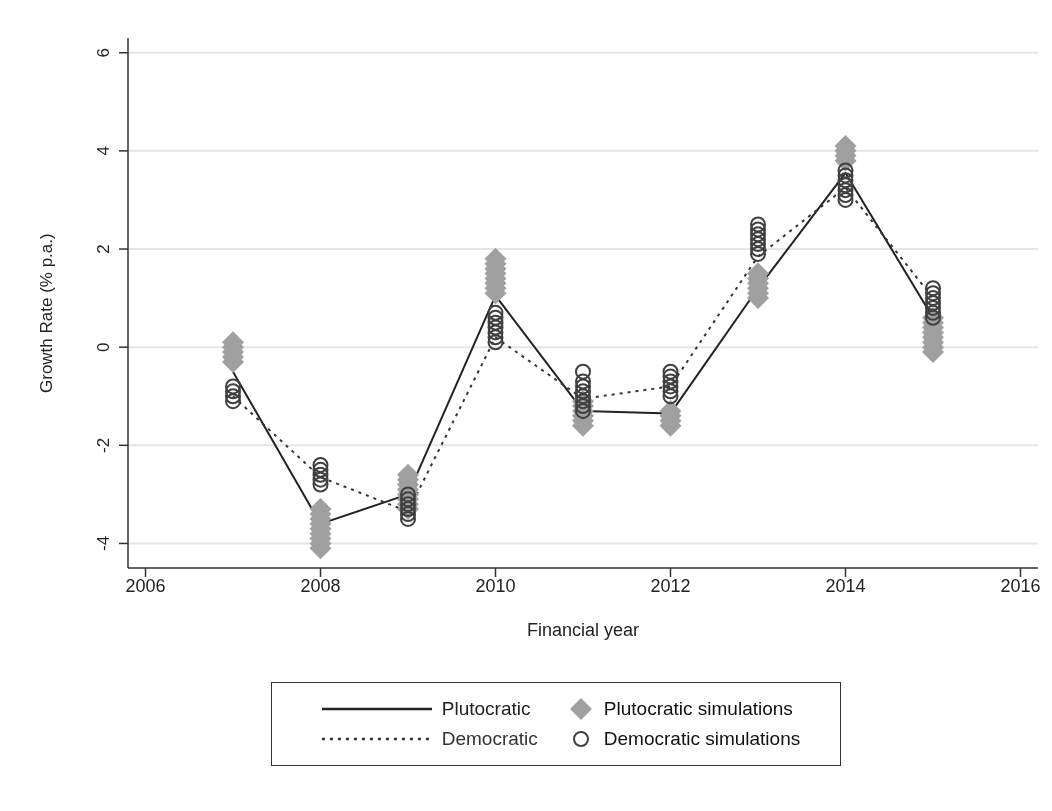 Image resolution: width=1052 pixels, height=811 pixels. I want to click on text: Democratic, so click(489, 739).